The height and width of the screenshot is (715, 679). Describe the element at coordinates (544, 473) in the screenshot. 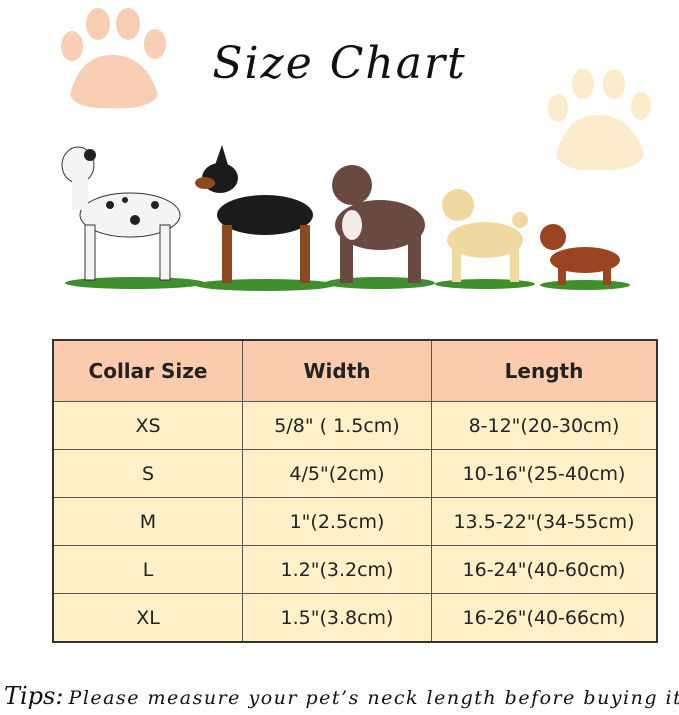

I see `table-cell: 10-16"(25-40cm)` at that location.